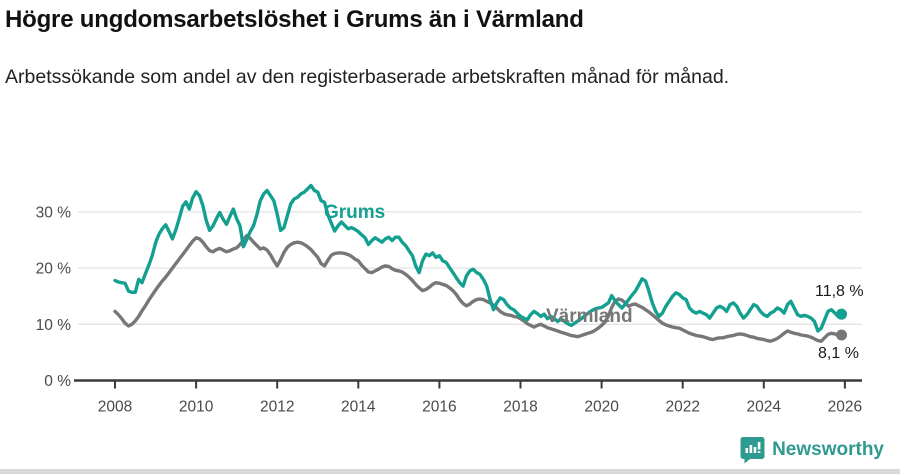  Describe the element at coordinates (355, 212) in the screenshot. I see `series-label-grums: Grums` at that location.